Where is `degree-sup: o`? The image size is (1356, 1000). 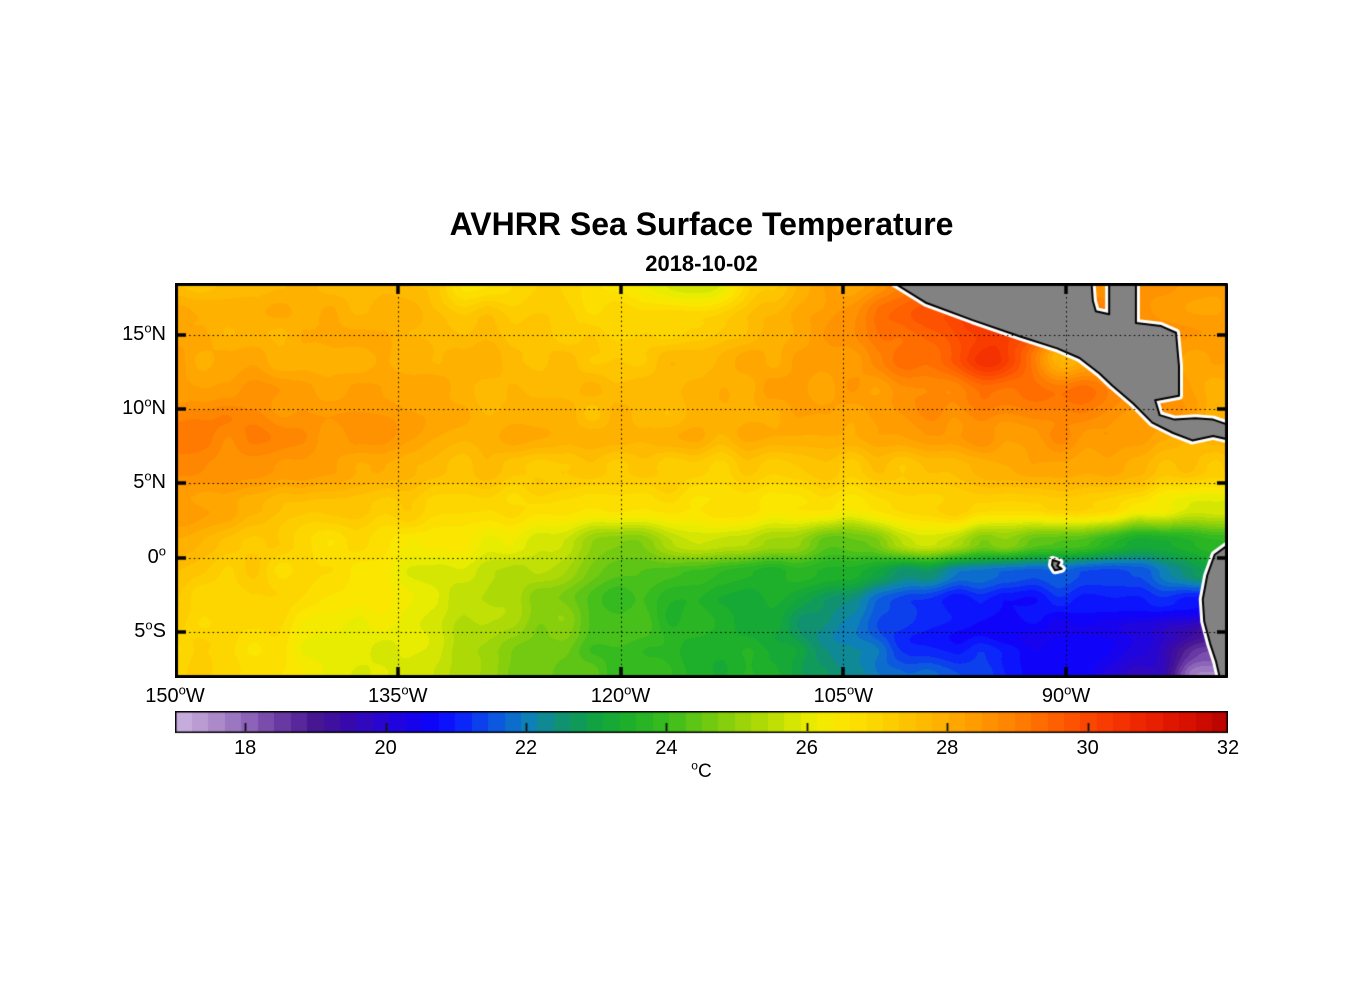
degree-sup: o is located at coordinates (694, 765).